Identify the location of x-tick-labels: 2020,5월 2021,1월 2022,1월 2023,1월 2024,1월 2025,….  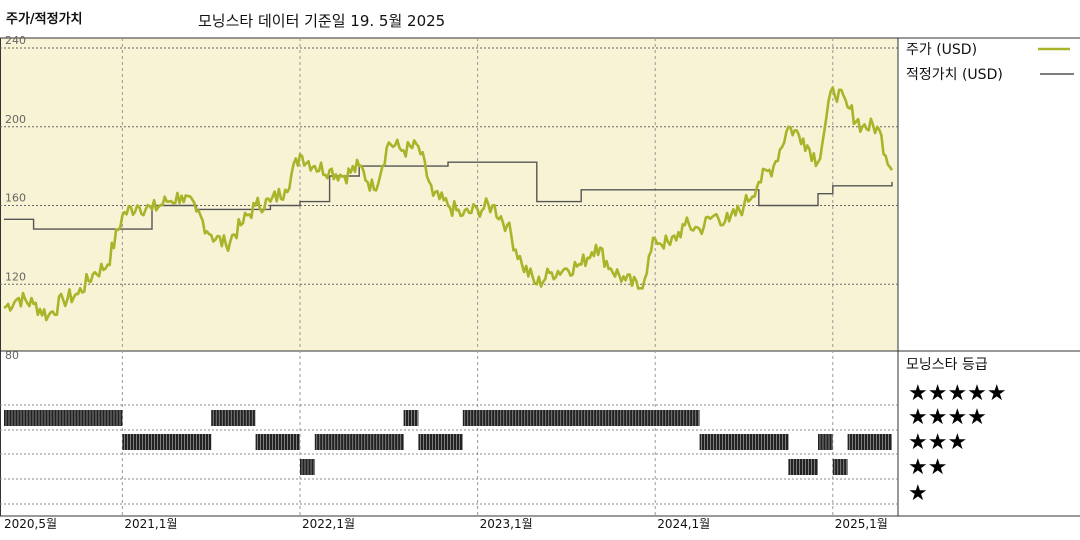
(446, 524).